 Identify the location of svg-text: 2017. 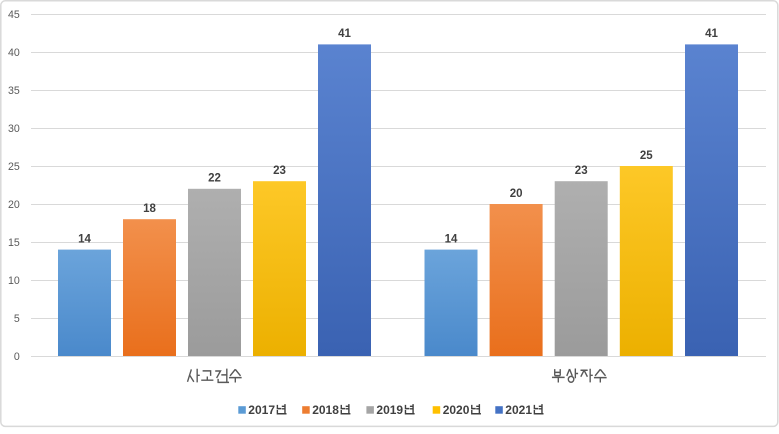
(261, 410).